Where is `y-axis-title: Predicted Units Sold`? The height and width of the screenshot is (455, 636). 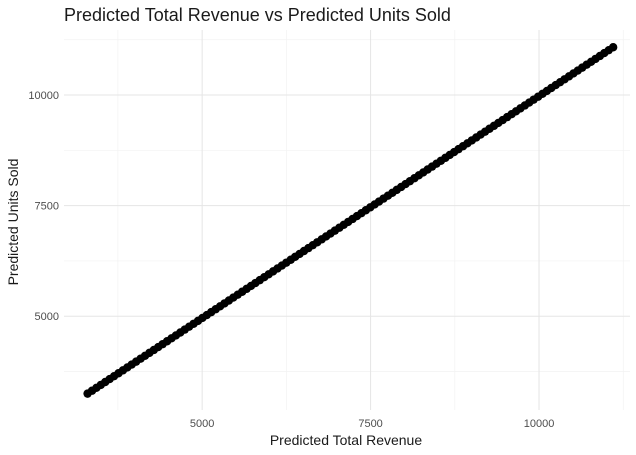 y-axis-title: Predicted Units Sold is located at coordinates (13, 222).